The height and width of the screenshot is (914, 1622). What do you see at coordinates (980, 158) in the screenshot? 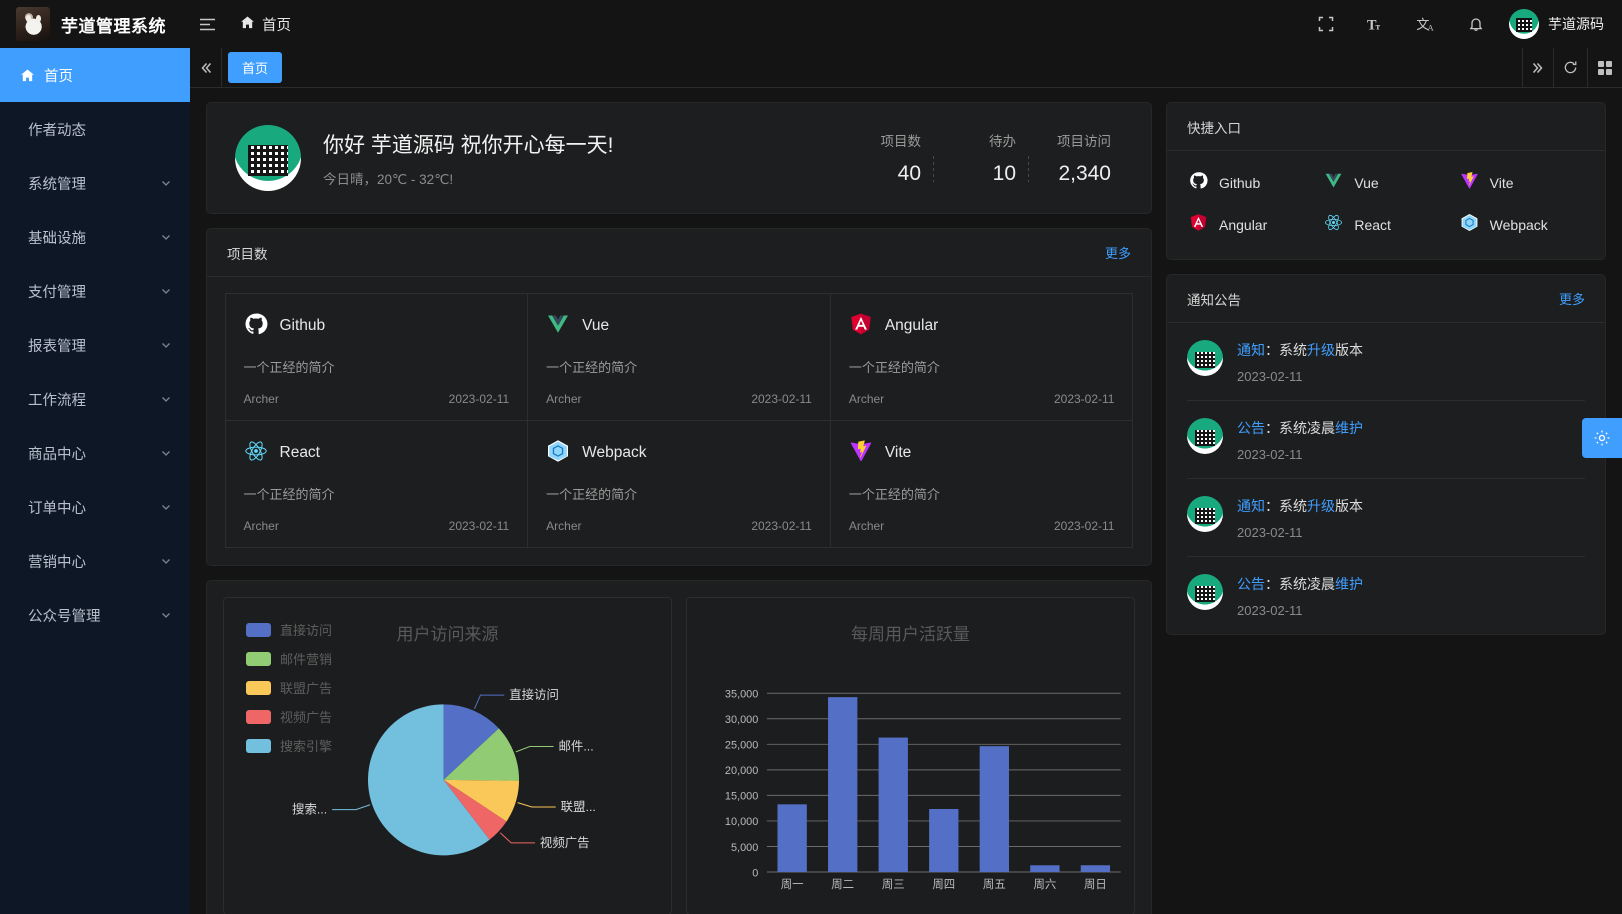
I see `stat-1: 待办 10` at bounding box center [980, 158].